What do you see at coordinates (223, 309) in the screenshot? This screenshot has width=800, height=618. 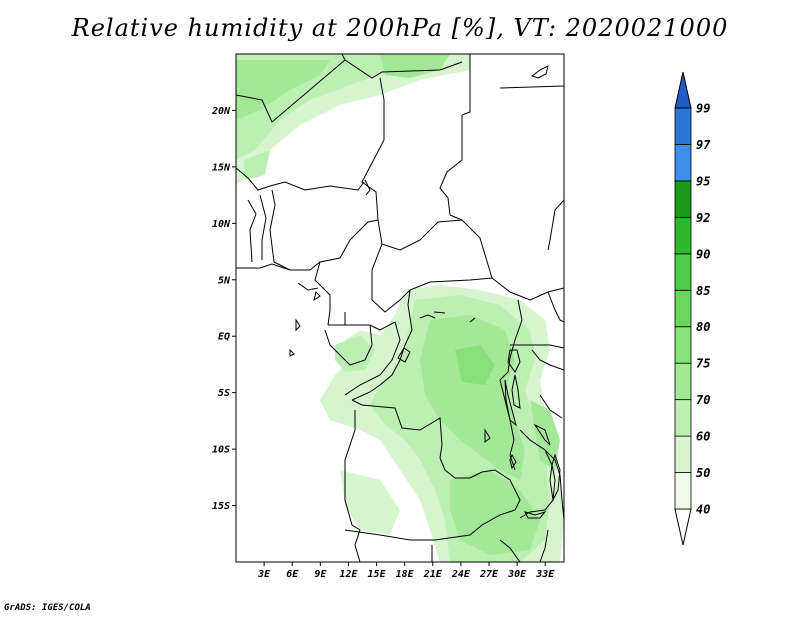 I see `latitude-axis: 20N 15N 10N 5N EQ 5S 10S 15S` at bounding box center [223, 309].